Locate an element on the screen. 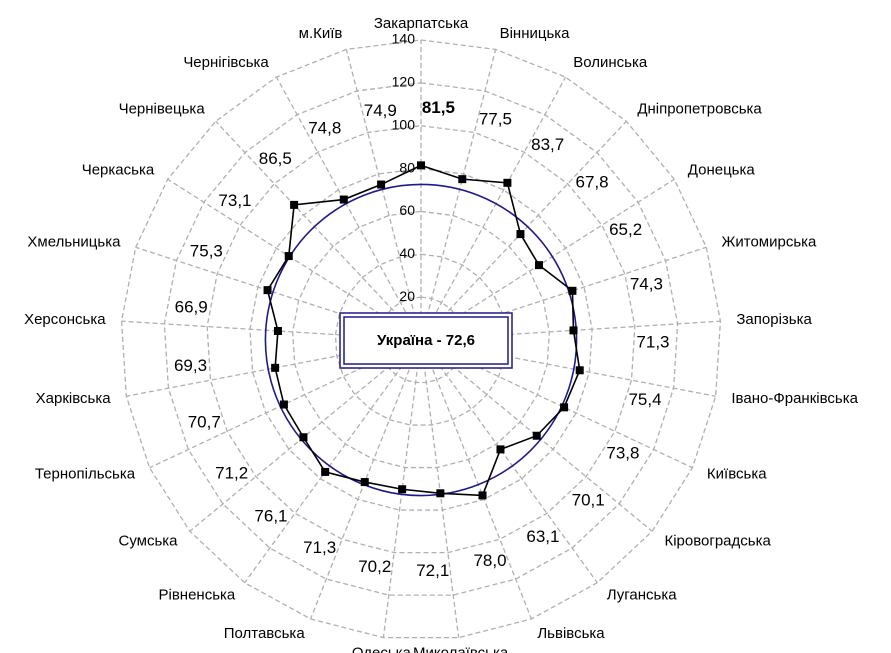 The height and width of the screenshot is (653, 891). value-label: 75,4 is located at coordinates (644, 399).